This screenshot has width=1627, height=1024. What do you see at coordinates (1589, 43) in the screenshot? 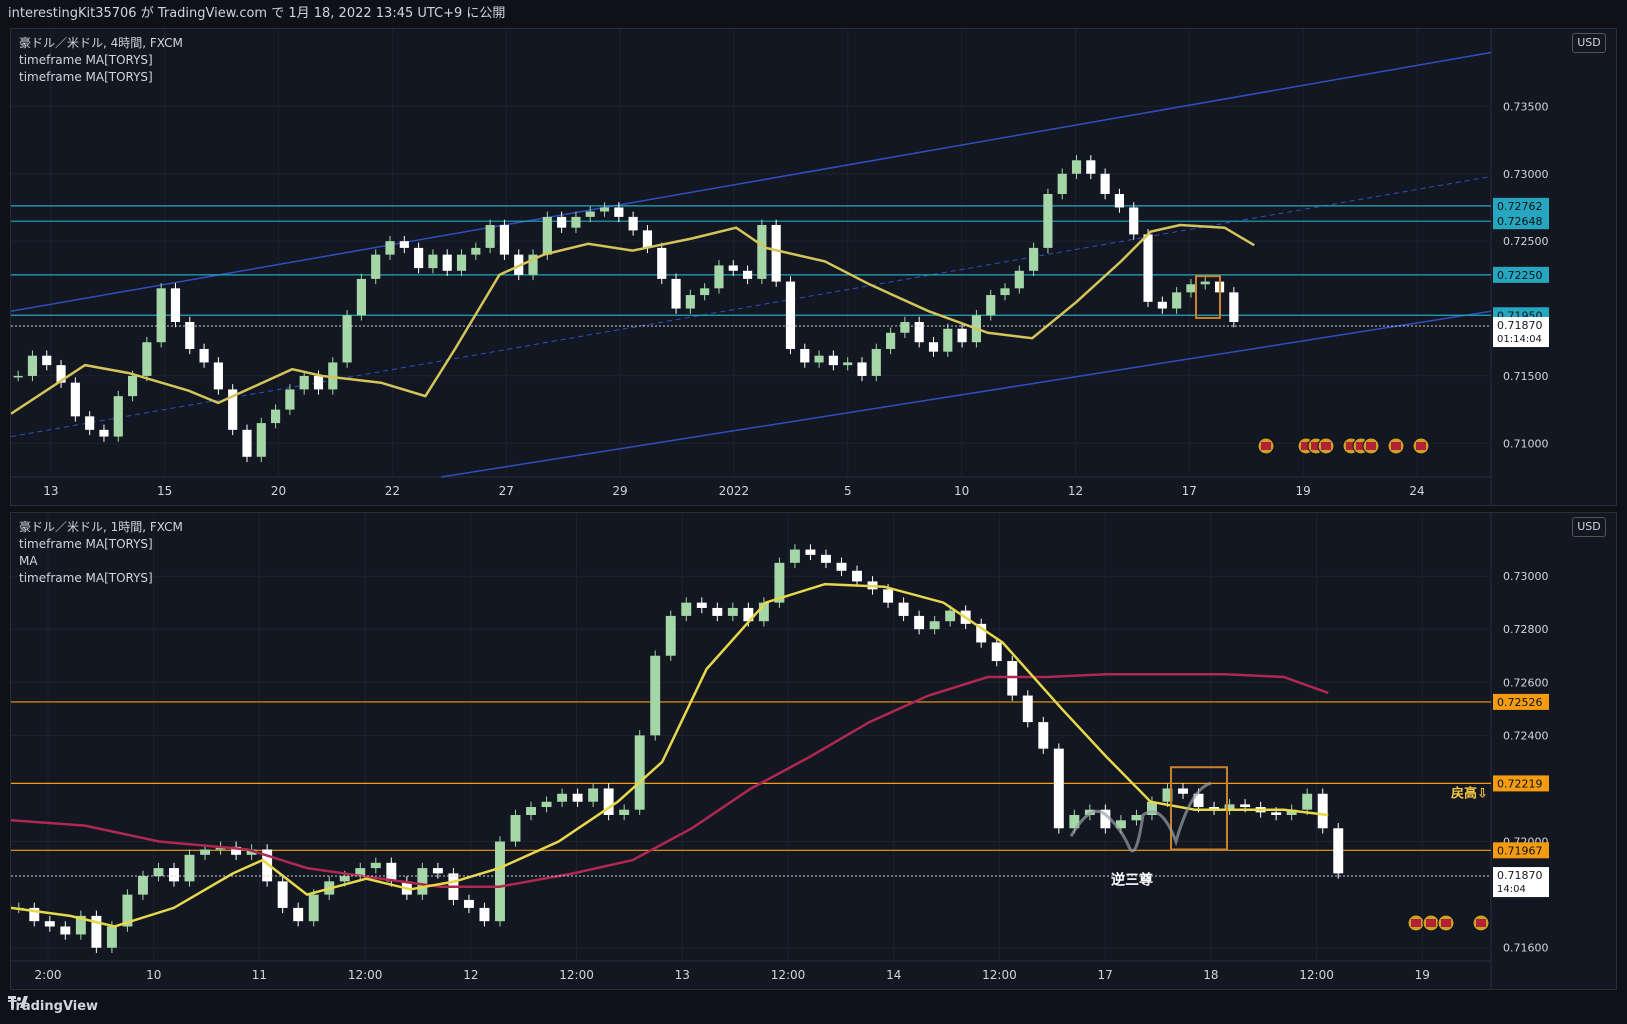
I see `currency-button-4h: USD` at bounding box center [1589, 43].